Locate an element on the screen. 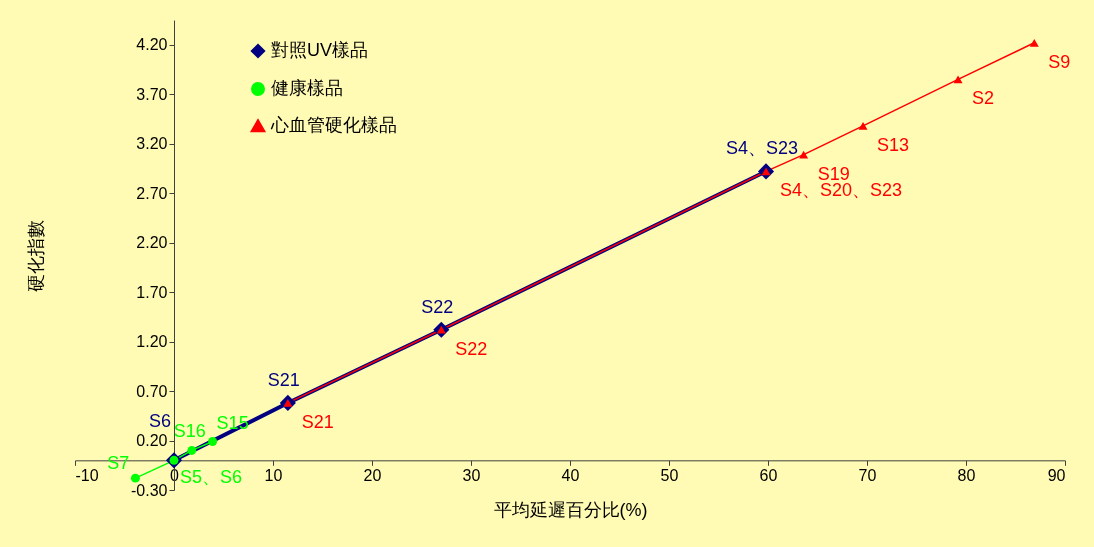 Image resolution: width=1094 pixels, height=547 pixels. x-tick-label: 30 is located at coordinates (471, 475).